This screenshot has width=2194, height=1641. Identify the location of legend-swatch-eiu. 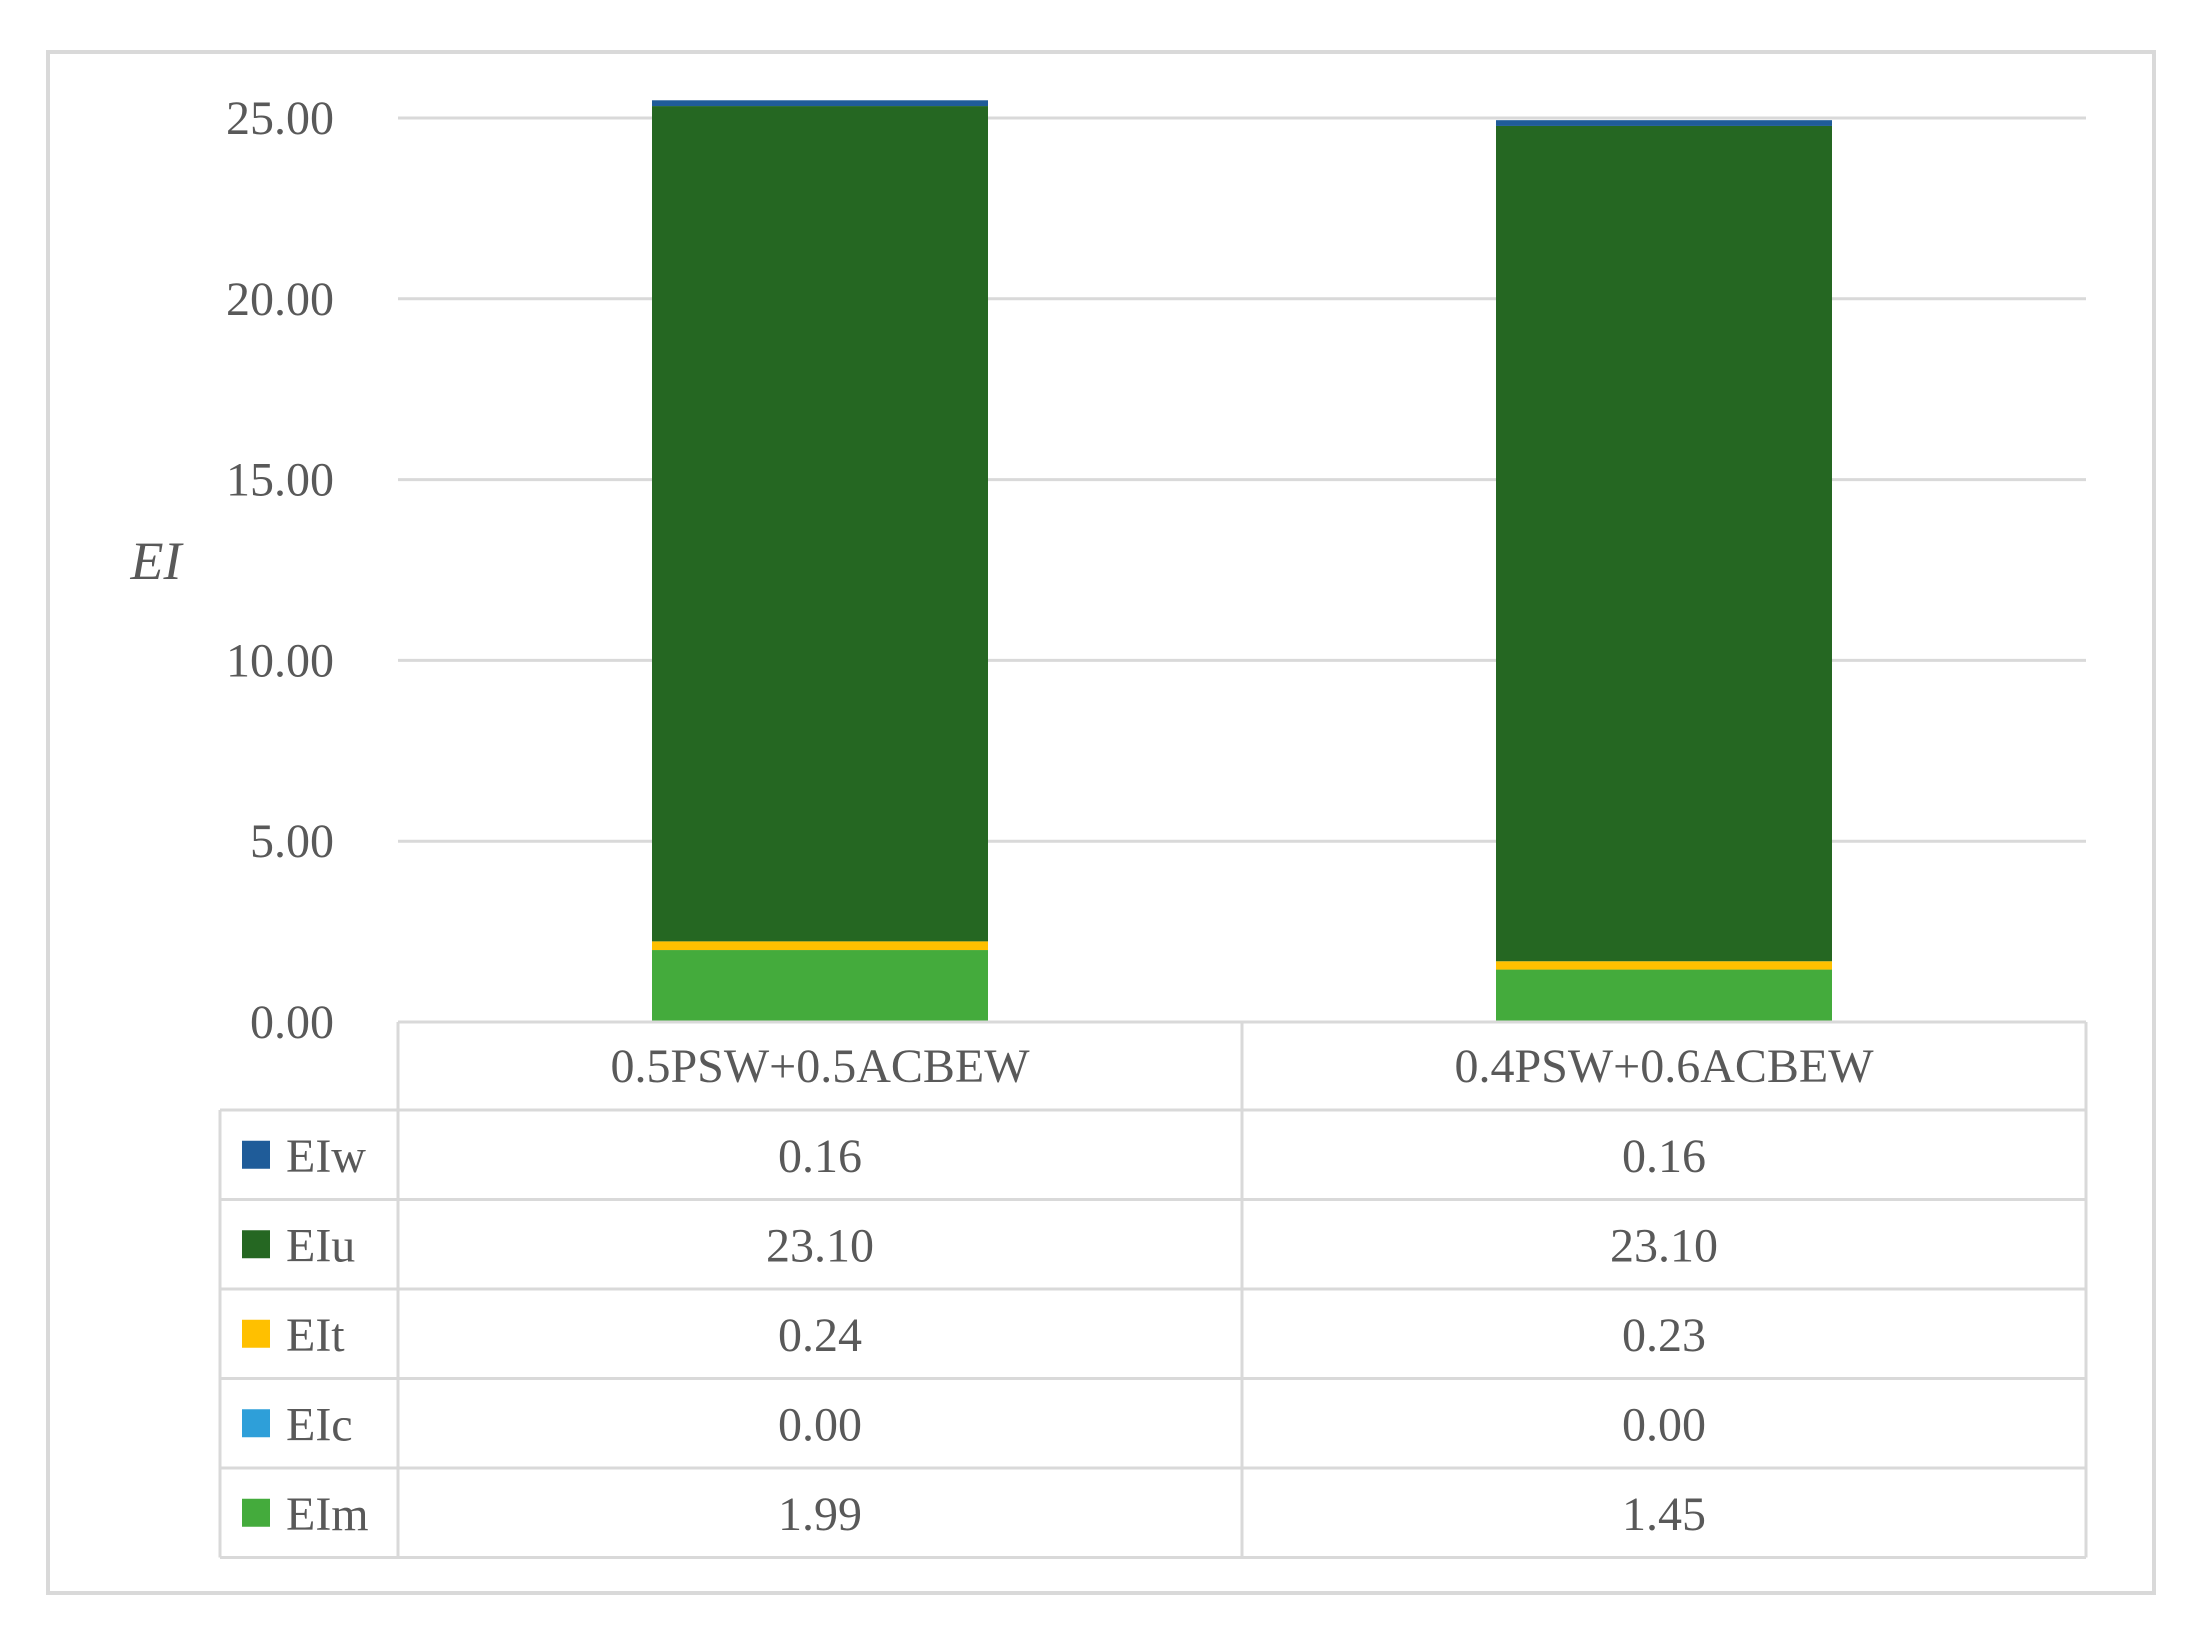
(256, 1244).